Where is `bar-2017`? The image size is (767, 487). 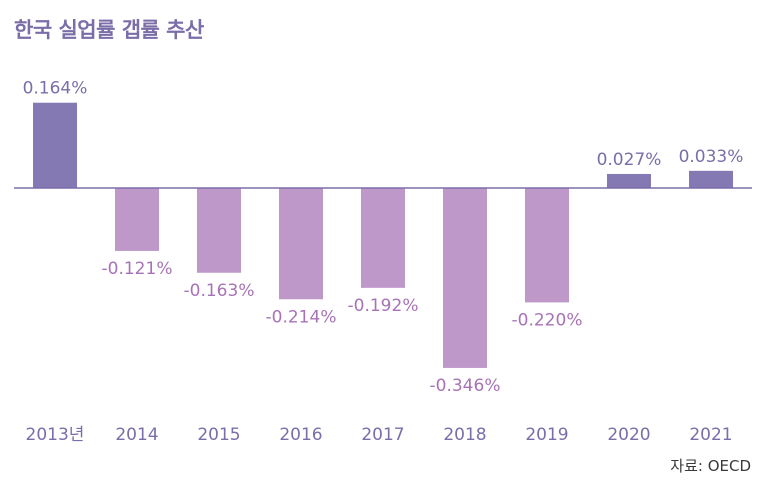 bar-2017 is located at coordinates (383, 238).